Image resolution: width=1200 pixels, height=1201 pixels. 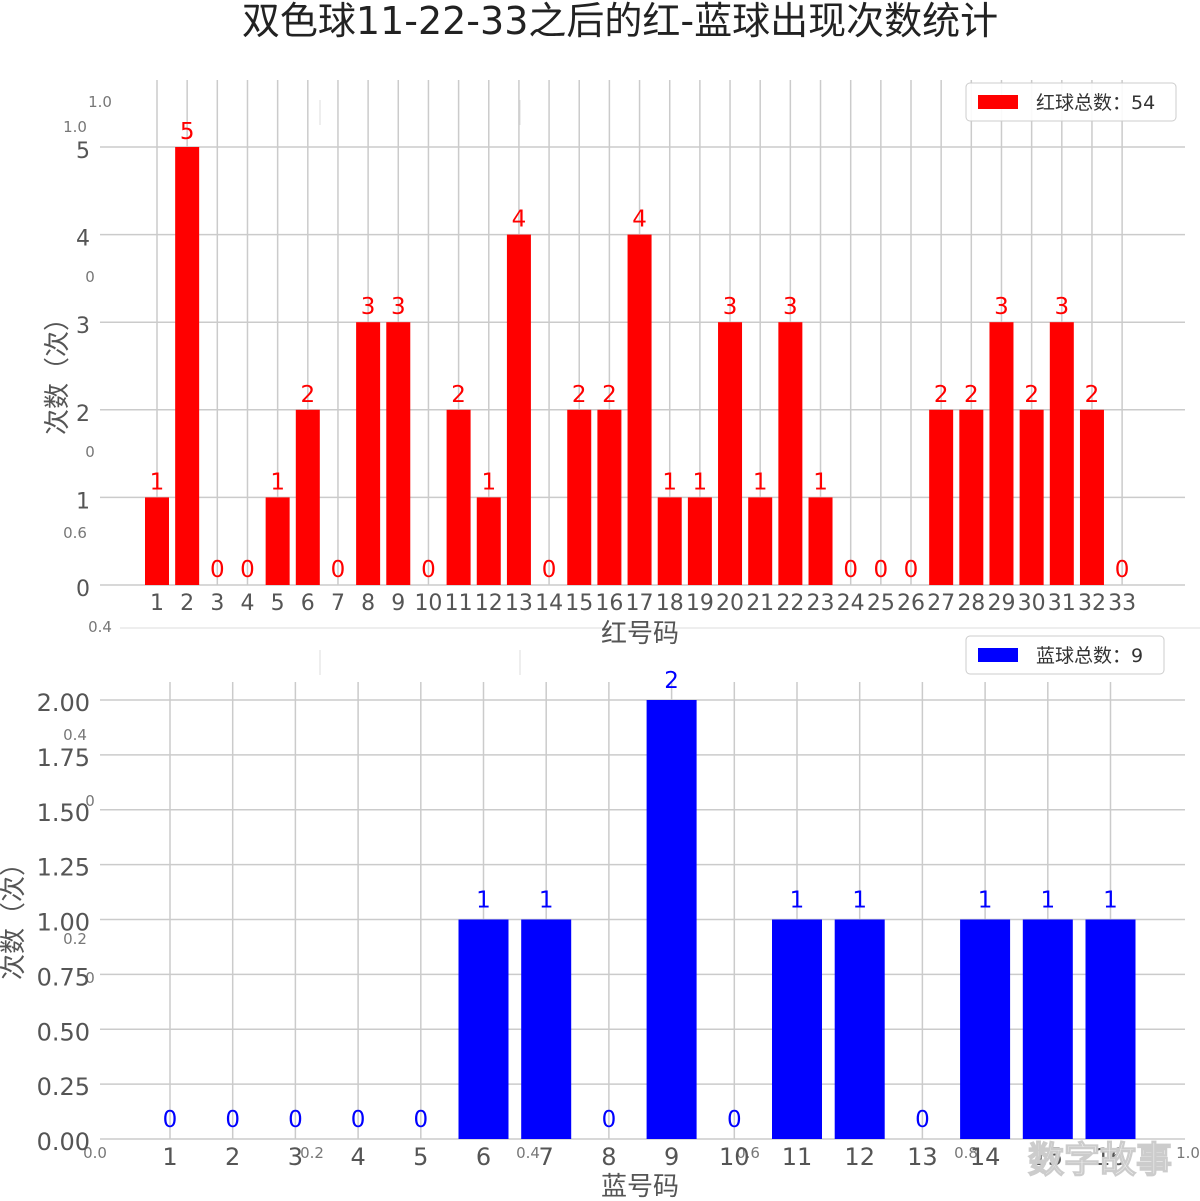 I want to click on x-tick-label: 25, so click(x=881, y=603).